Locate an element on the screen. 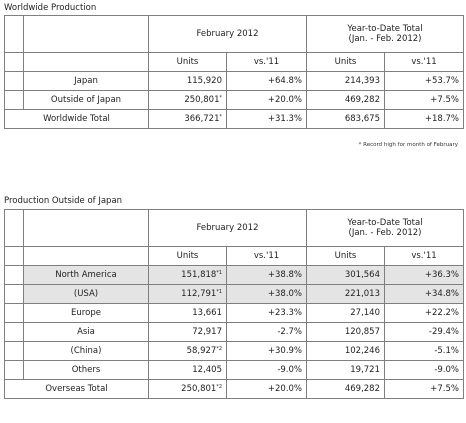 Image resolution: width=466 pixels, height=423 pixels. row-label: Worldwide Total is located at coordinates (76, 119).